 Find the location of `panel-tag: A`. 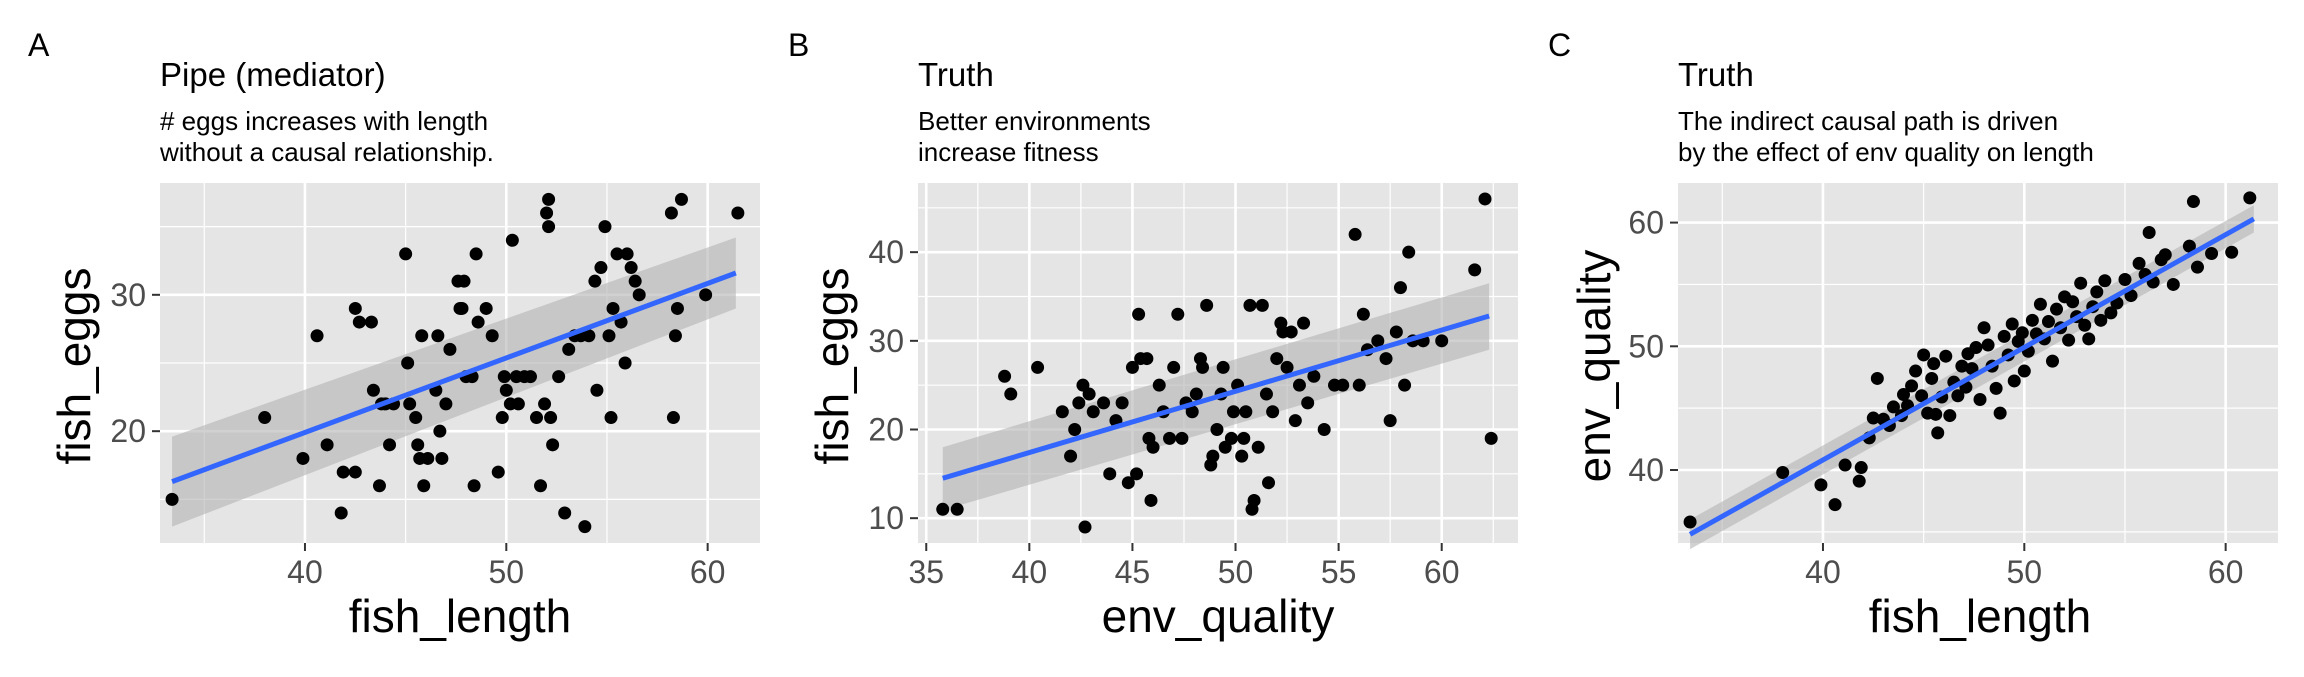

panel-tag: A is located at coordinates (39, 45).